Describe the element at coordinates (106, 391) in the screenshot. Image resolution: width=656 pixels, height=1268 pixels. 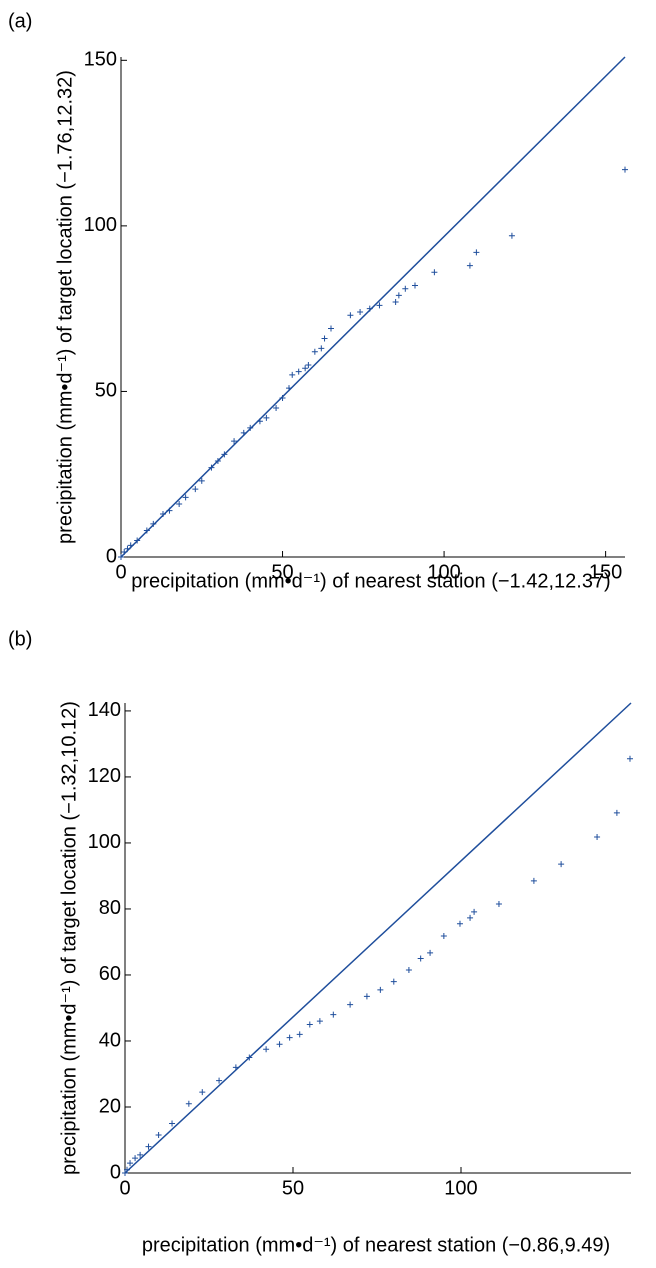
I see `y-tick-label: 50` at that location.